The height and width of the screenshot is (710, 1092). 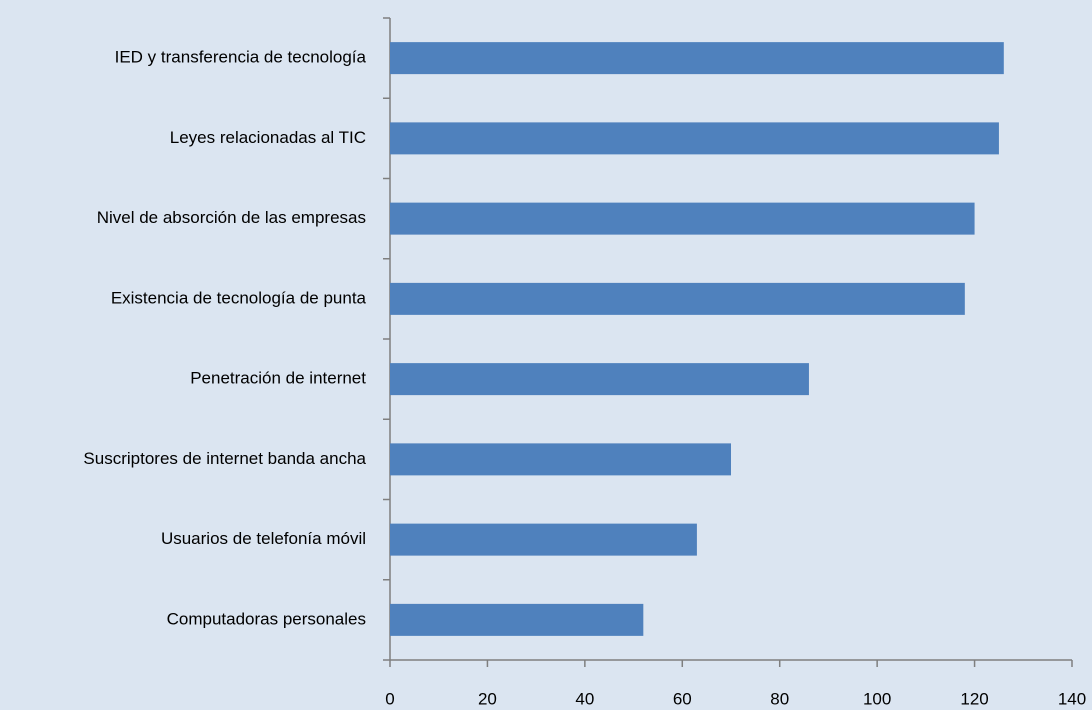 I want to click on x-tick-label: 100, so click(x=877, y=698).